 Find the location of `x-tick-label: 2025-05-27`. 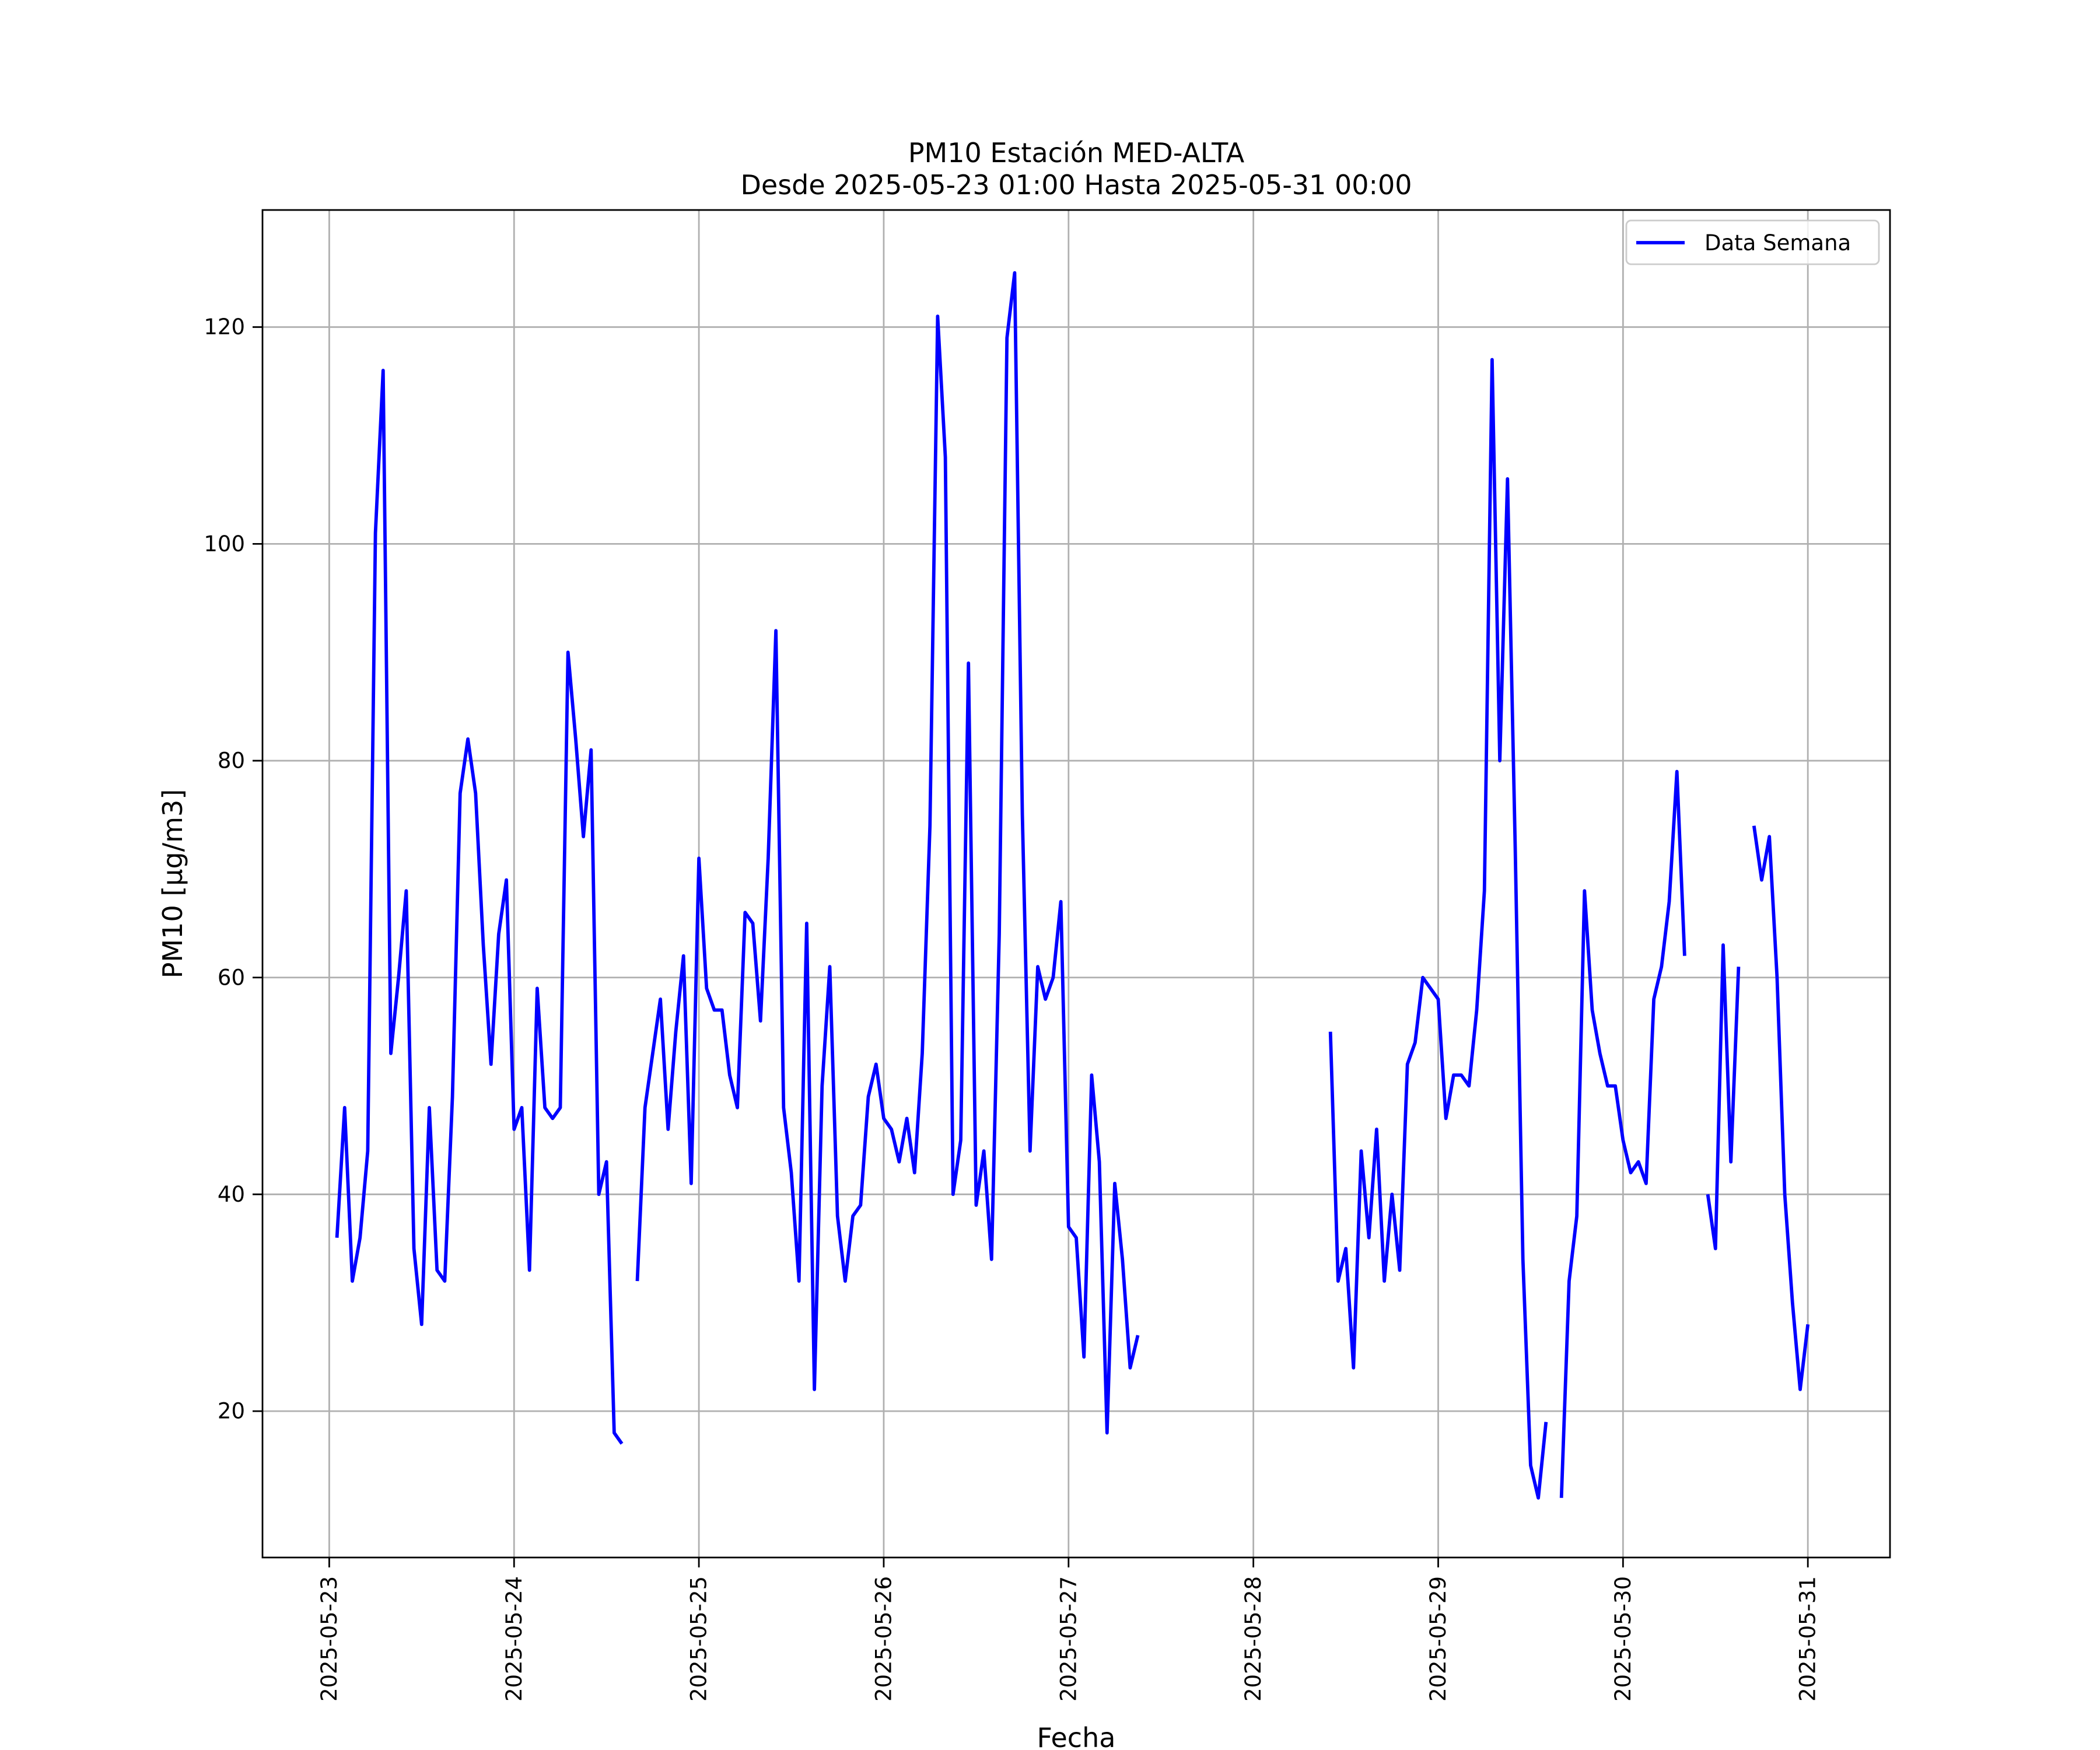

x-tick-label: 2025-05-27 is located at coordinates (1068, 1639).